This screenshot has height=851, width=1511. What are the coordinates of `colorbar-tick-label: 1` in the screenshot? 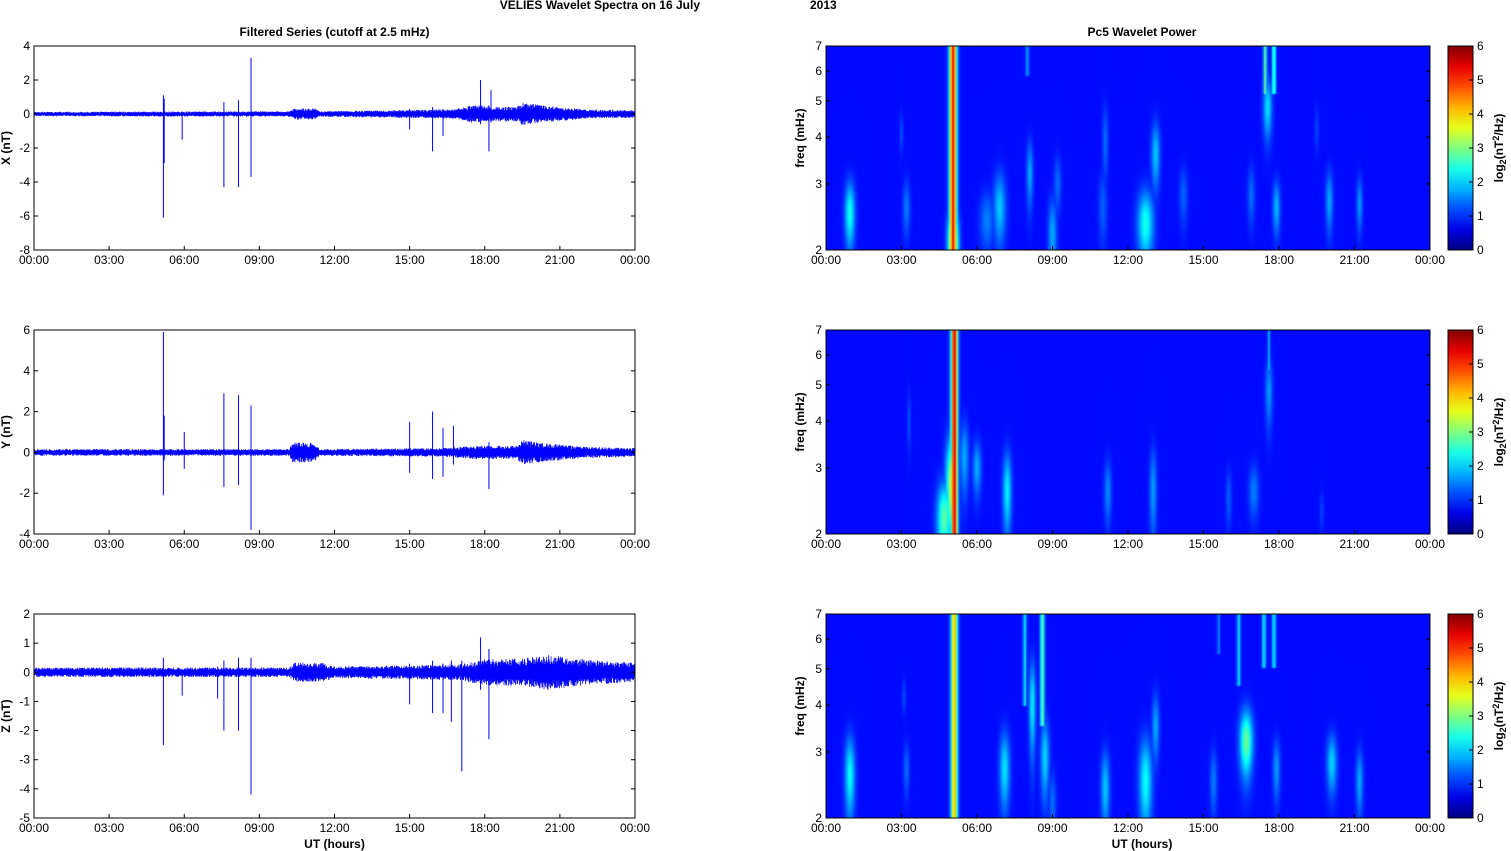 It's located at (1480, 216).